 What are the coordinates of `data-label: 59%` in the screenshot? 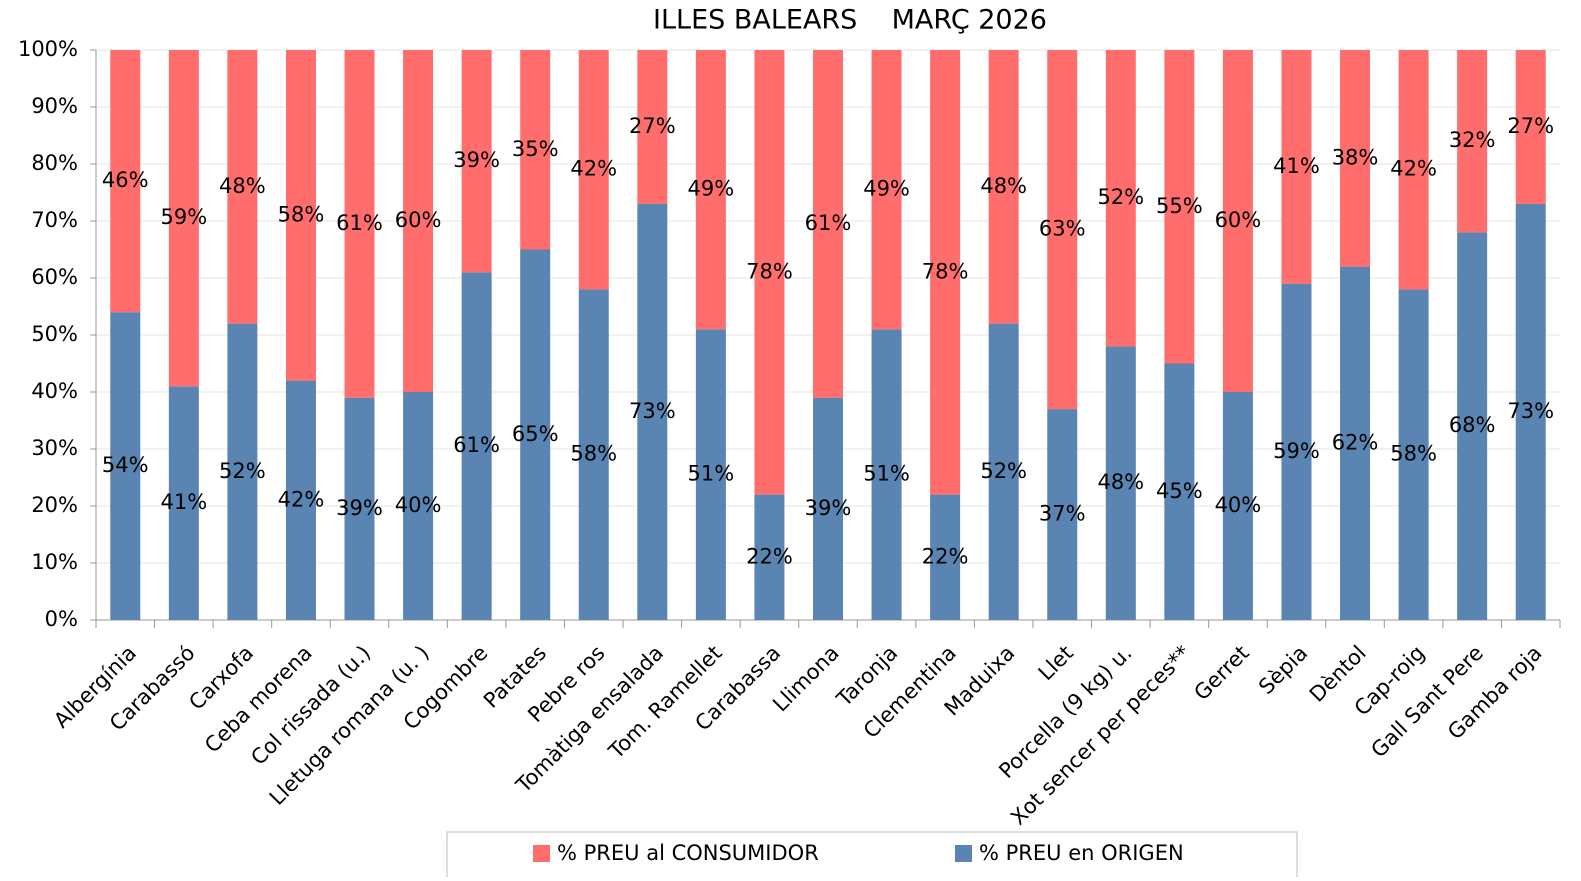 It's located at (1296, 451).